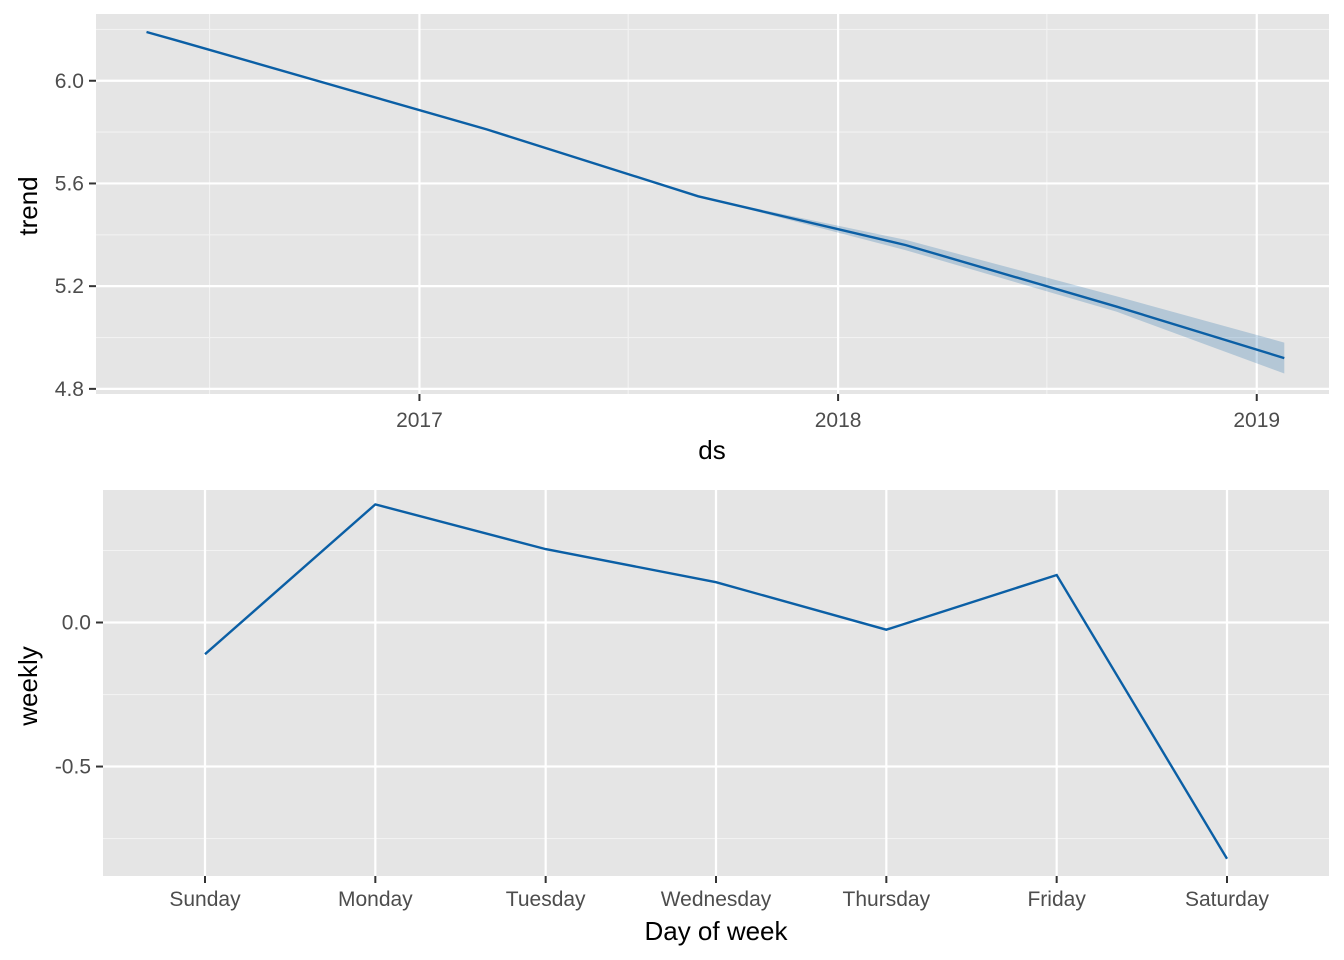 Image resolution: width=1344 pixels, height=960 pixels. What do you see at coordinates (716, 899) in the screenshot?
I see `weekly-x-tick-label: Wednesday` at bounding box center [716, 899].